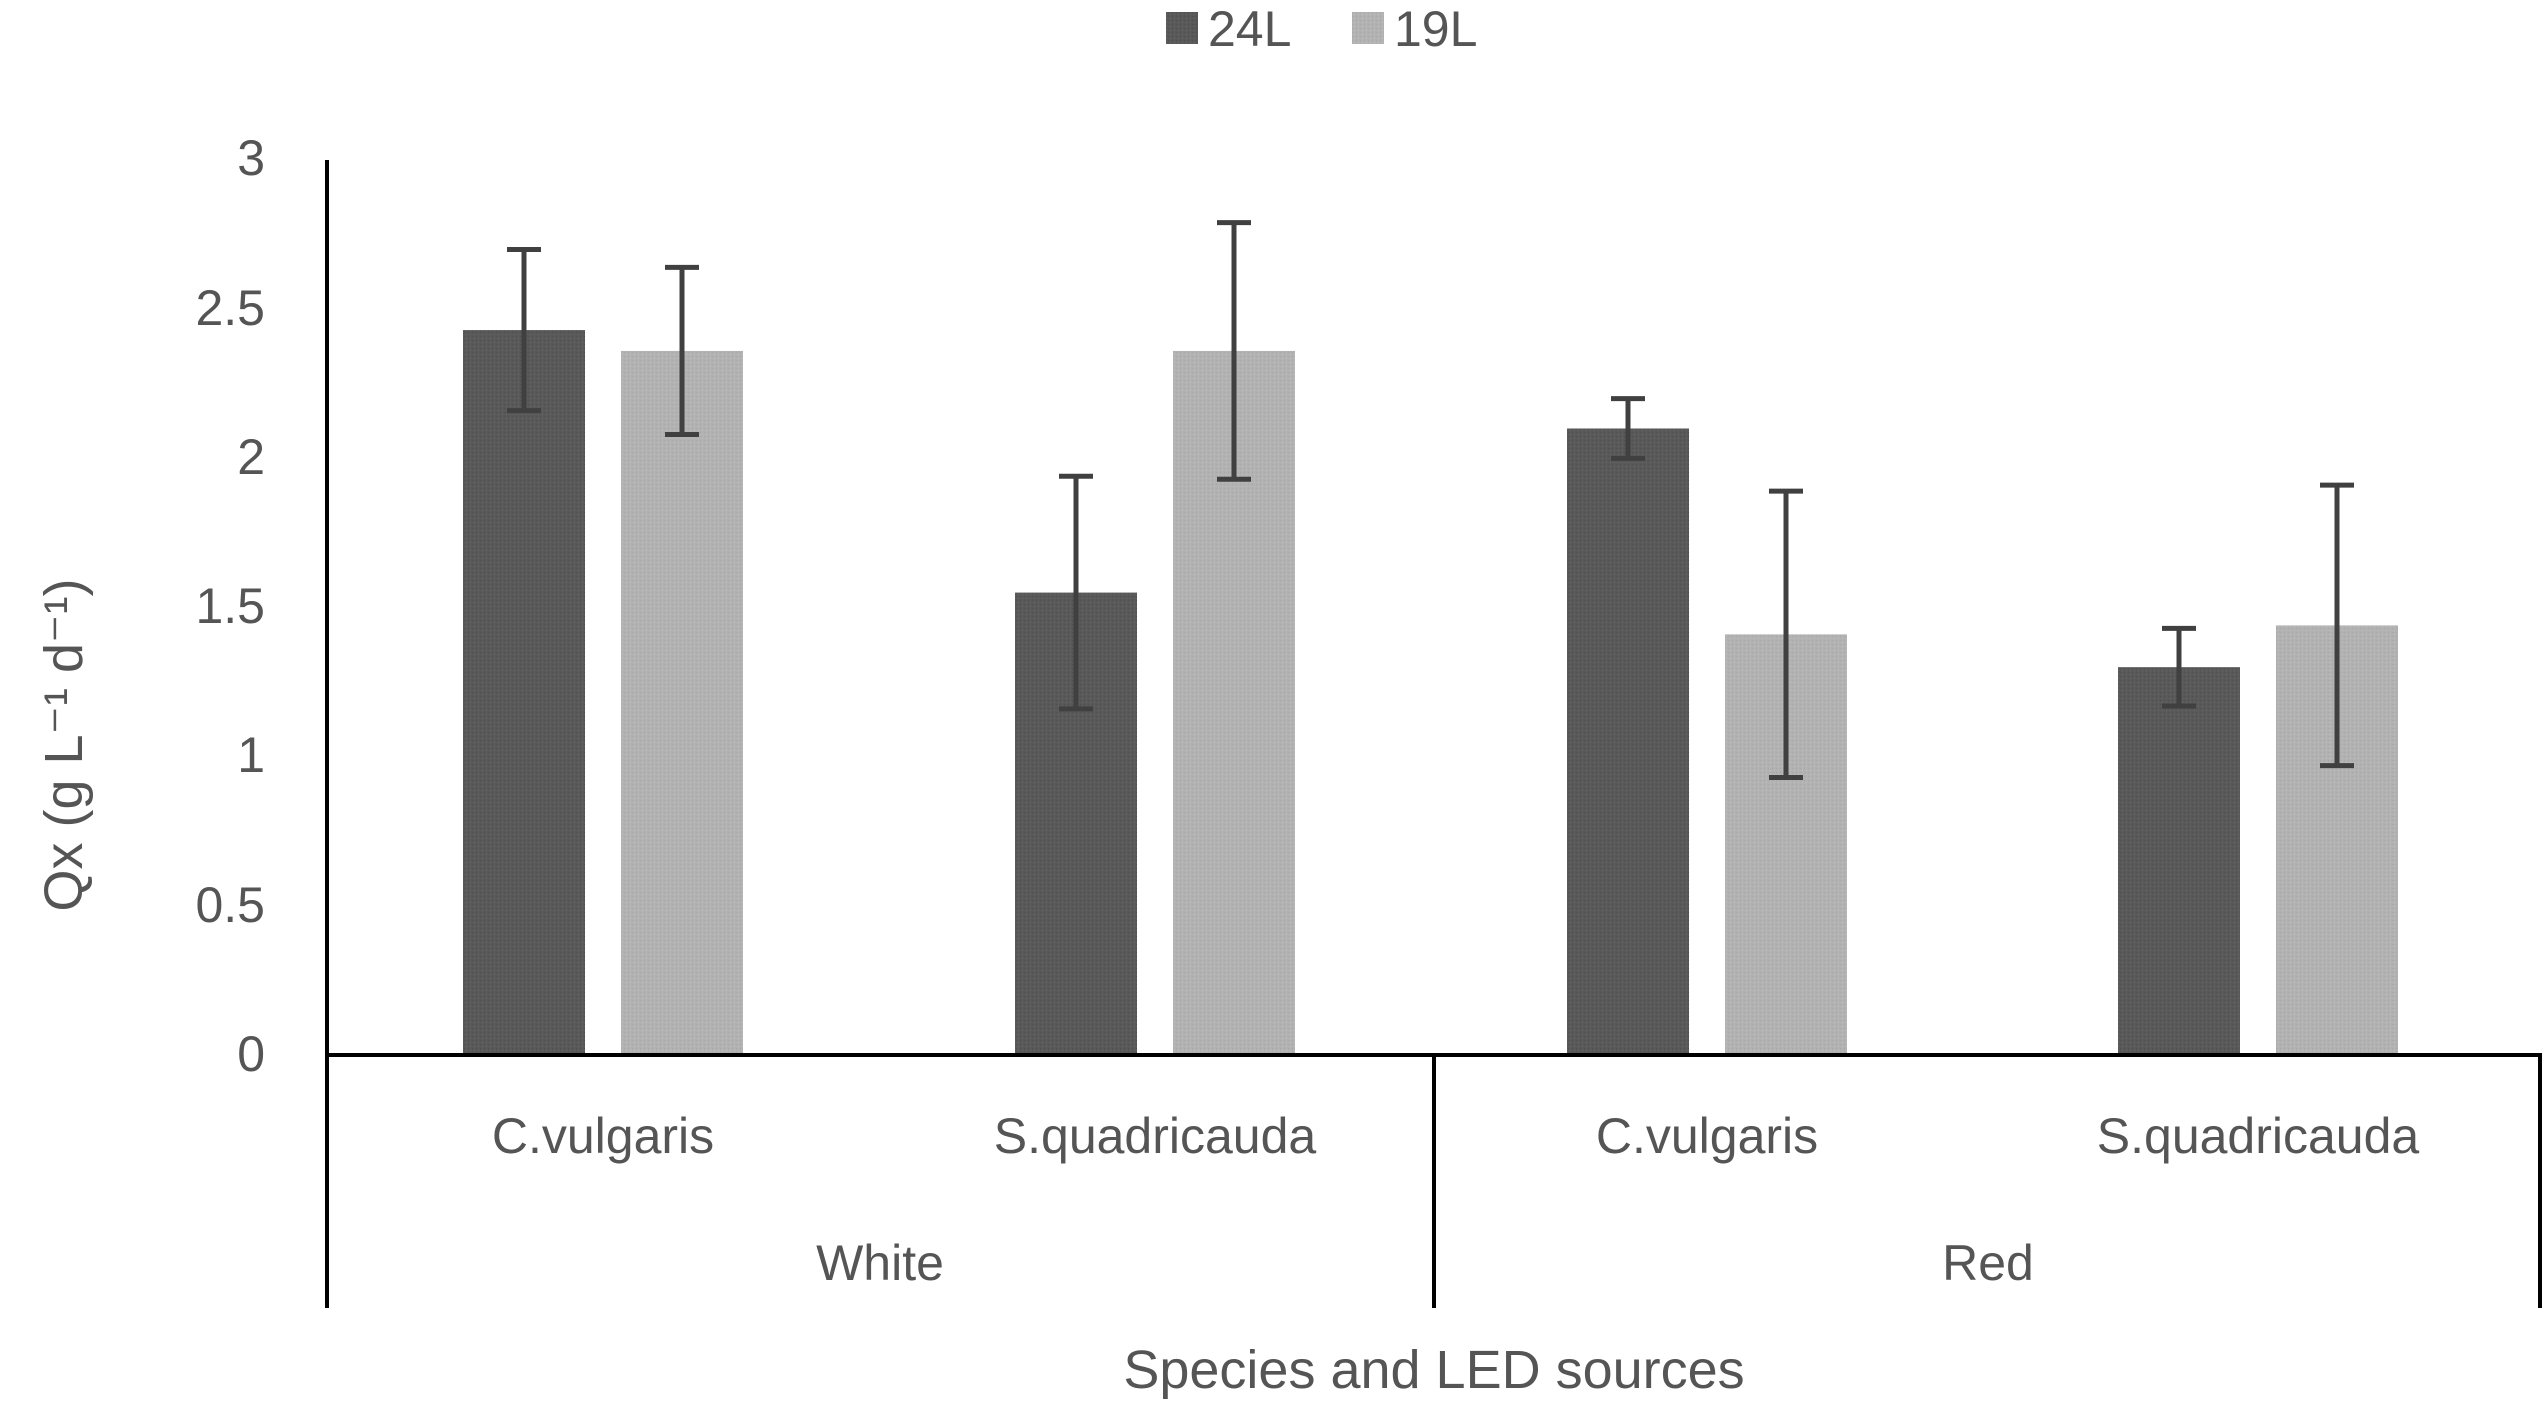 The width and height of the screenshot is (2548, 1408). I want to click on x-axis-title: Species and LED sources, so click(1433, 1370).